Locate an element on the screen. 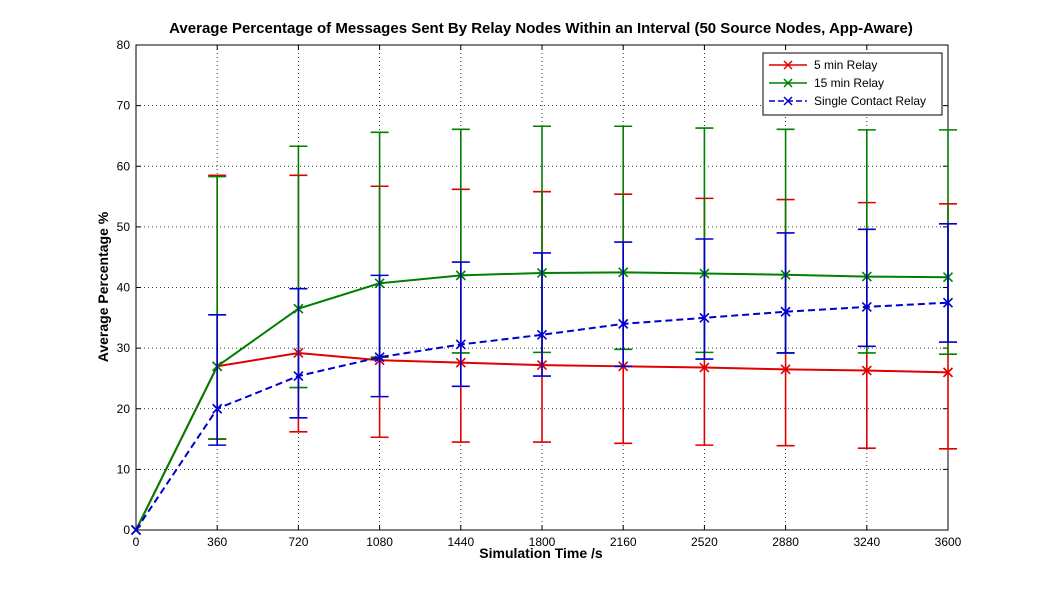 This screenshot has width=1047, height=596. y-tick-label: 60 is located at coordinates (124, 166).